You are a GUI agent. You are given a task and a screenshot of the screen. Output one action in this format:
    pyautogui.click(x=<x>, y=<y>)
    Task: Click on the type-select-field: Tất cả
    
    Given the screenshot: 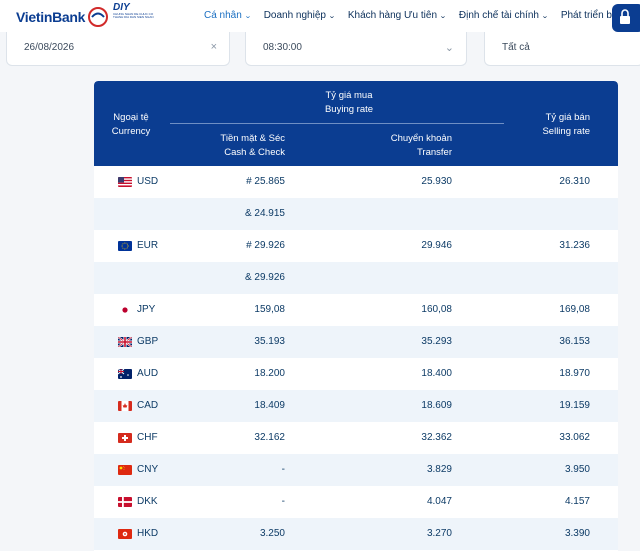 What is the action you would take?
    pyautogui.click(x=562, y=49)
    